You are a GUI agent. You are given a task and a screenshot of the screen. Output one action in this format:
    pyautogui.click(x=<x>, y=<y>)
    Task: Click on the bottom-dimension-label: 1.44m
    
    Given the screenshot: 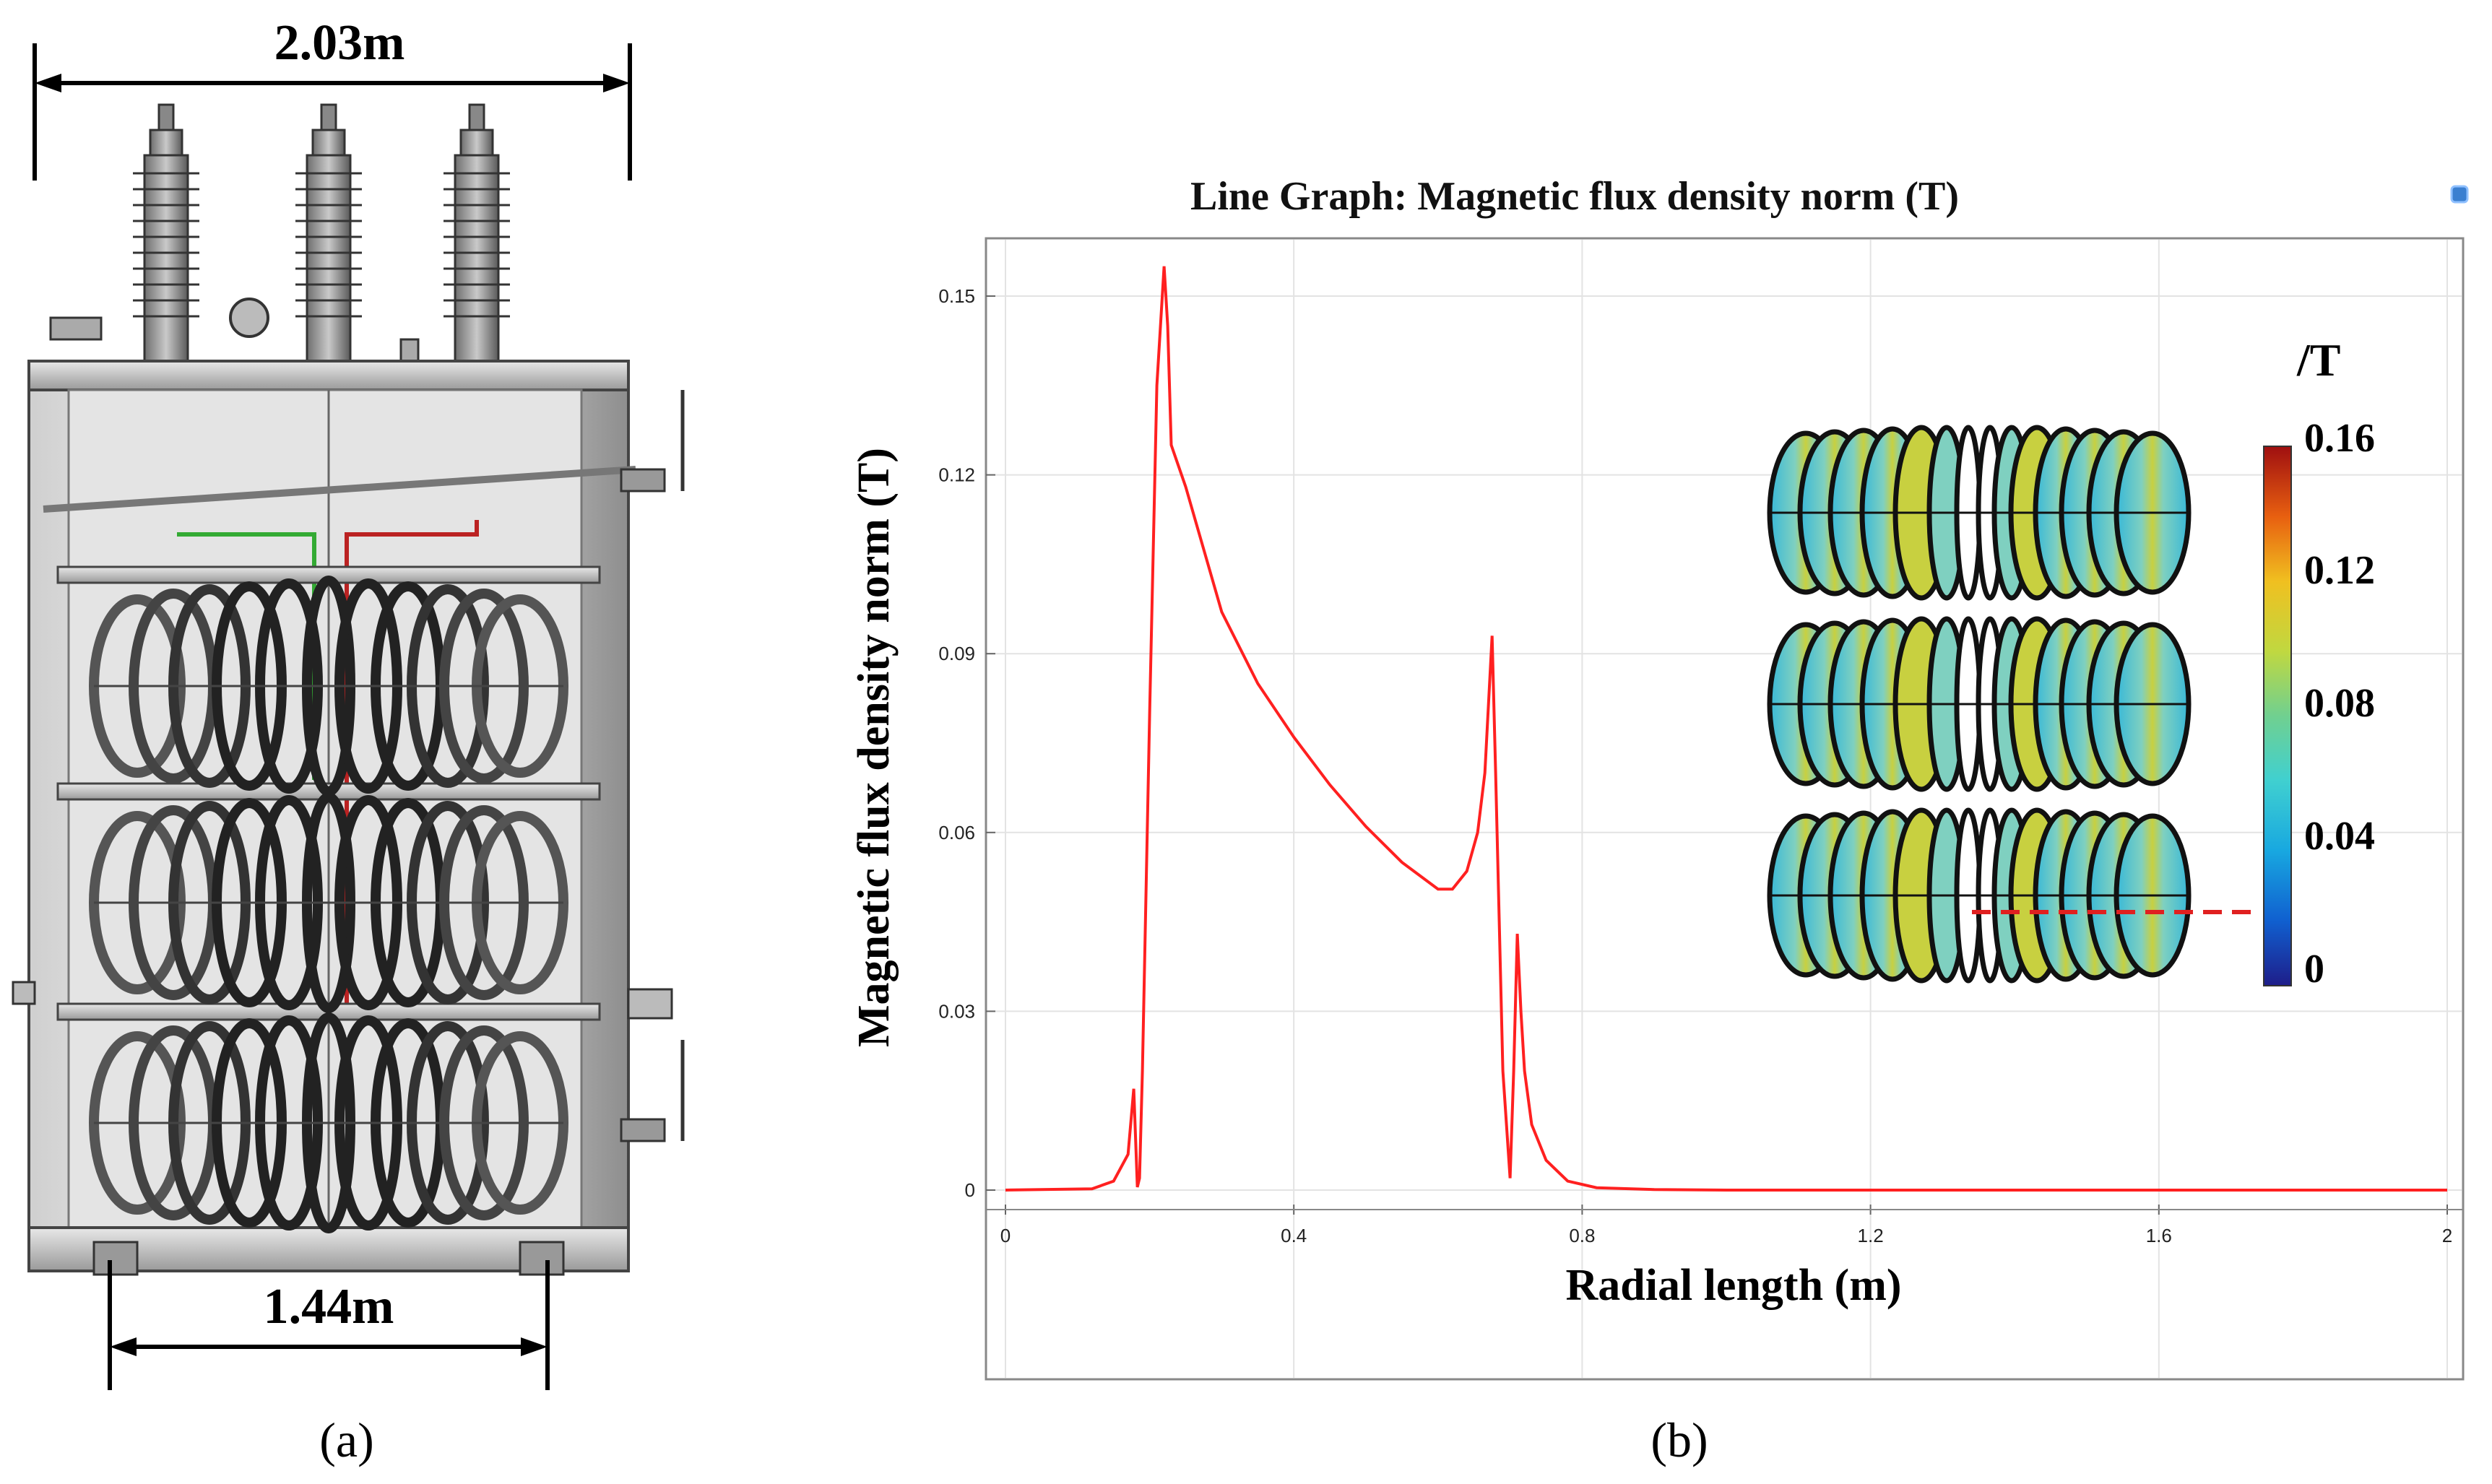 What is the action you would take?
    pyautogui.click(x=328, y=1307)
    